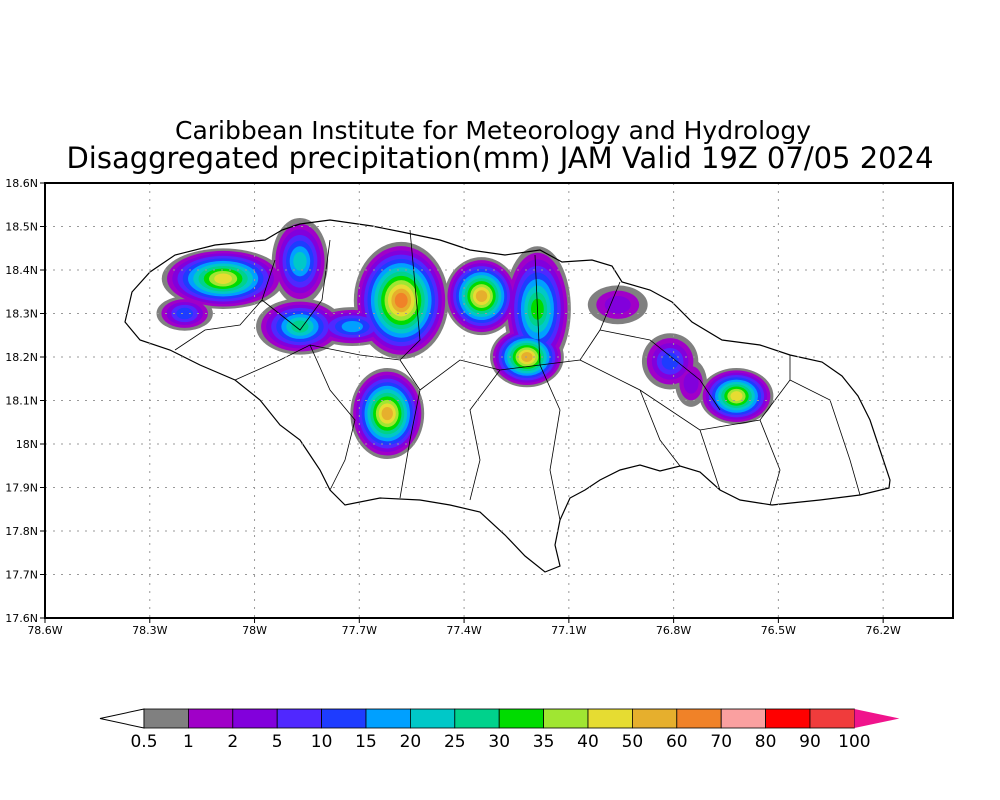 The width and height of the screenshot is (1000, 800). I want to click on x-tick-label: 78W, so click(254, 630).